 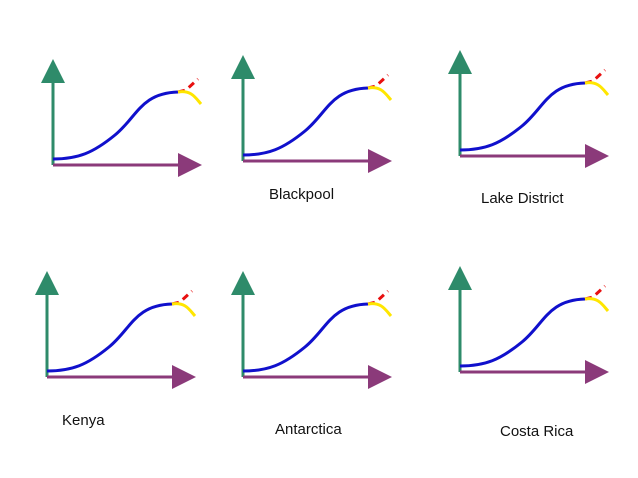 I want to click on graph-label-costa-rica: Costa Rica, so click(x=537, y=431).